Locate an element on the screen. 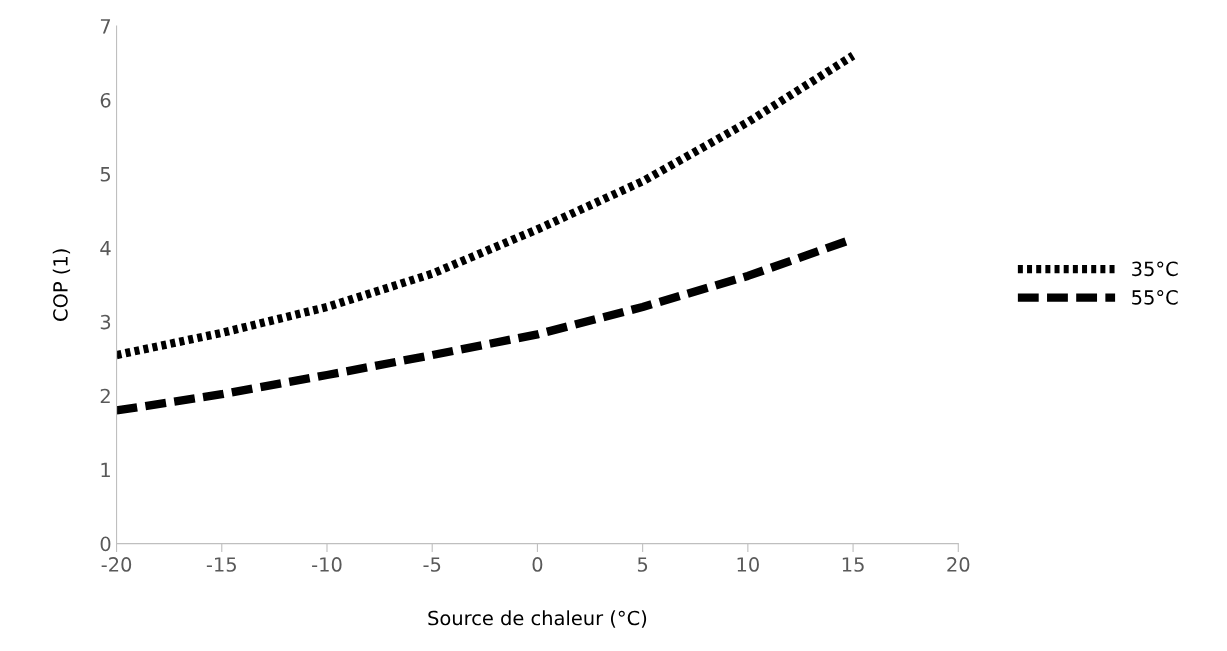  y-tick-label: 3 is located at coordinates (105, 322).